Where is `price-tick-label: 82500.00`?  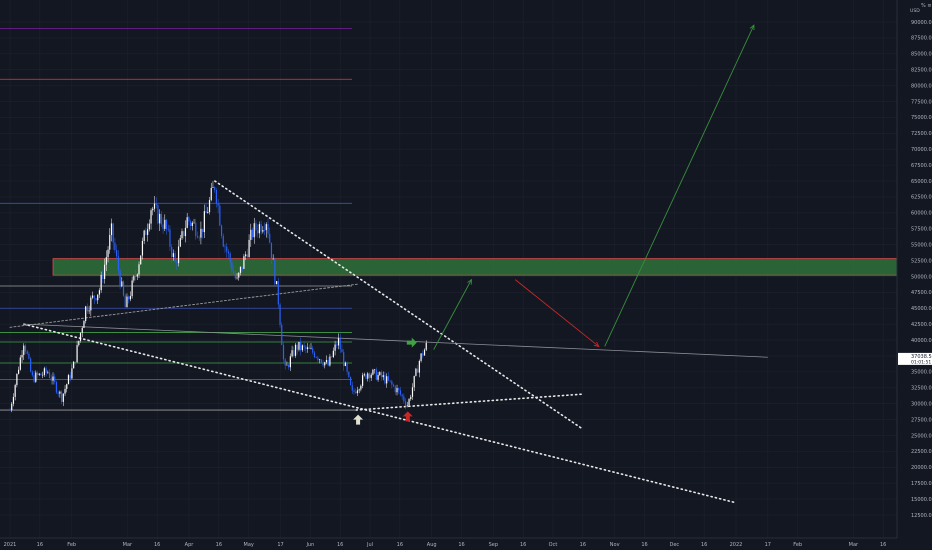 price-tick-label: 82500.00 is located at coordinates (921, 71).